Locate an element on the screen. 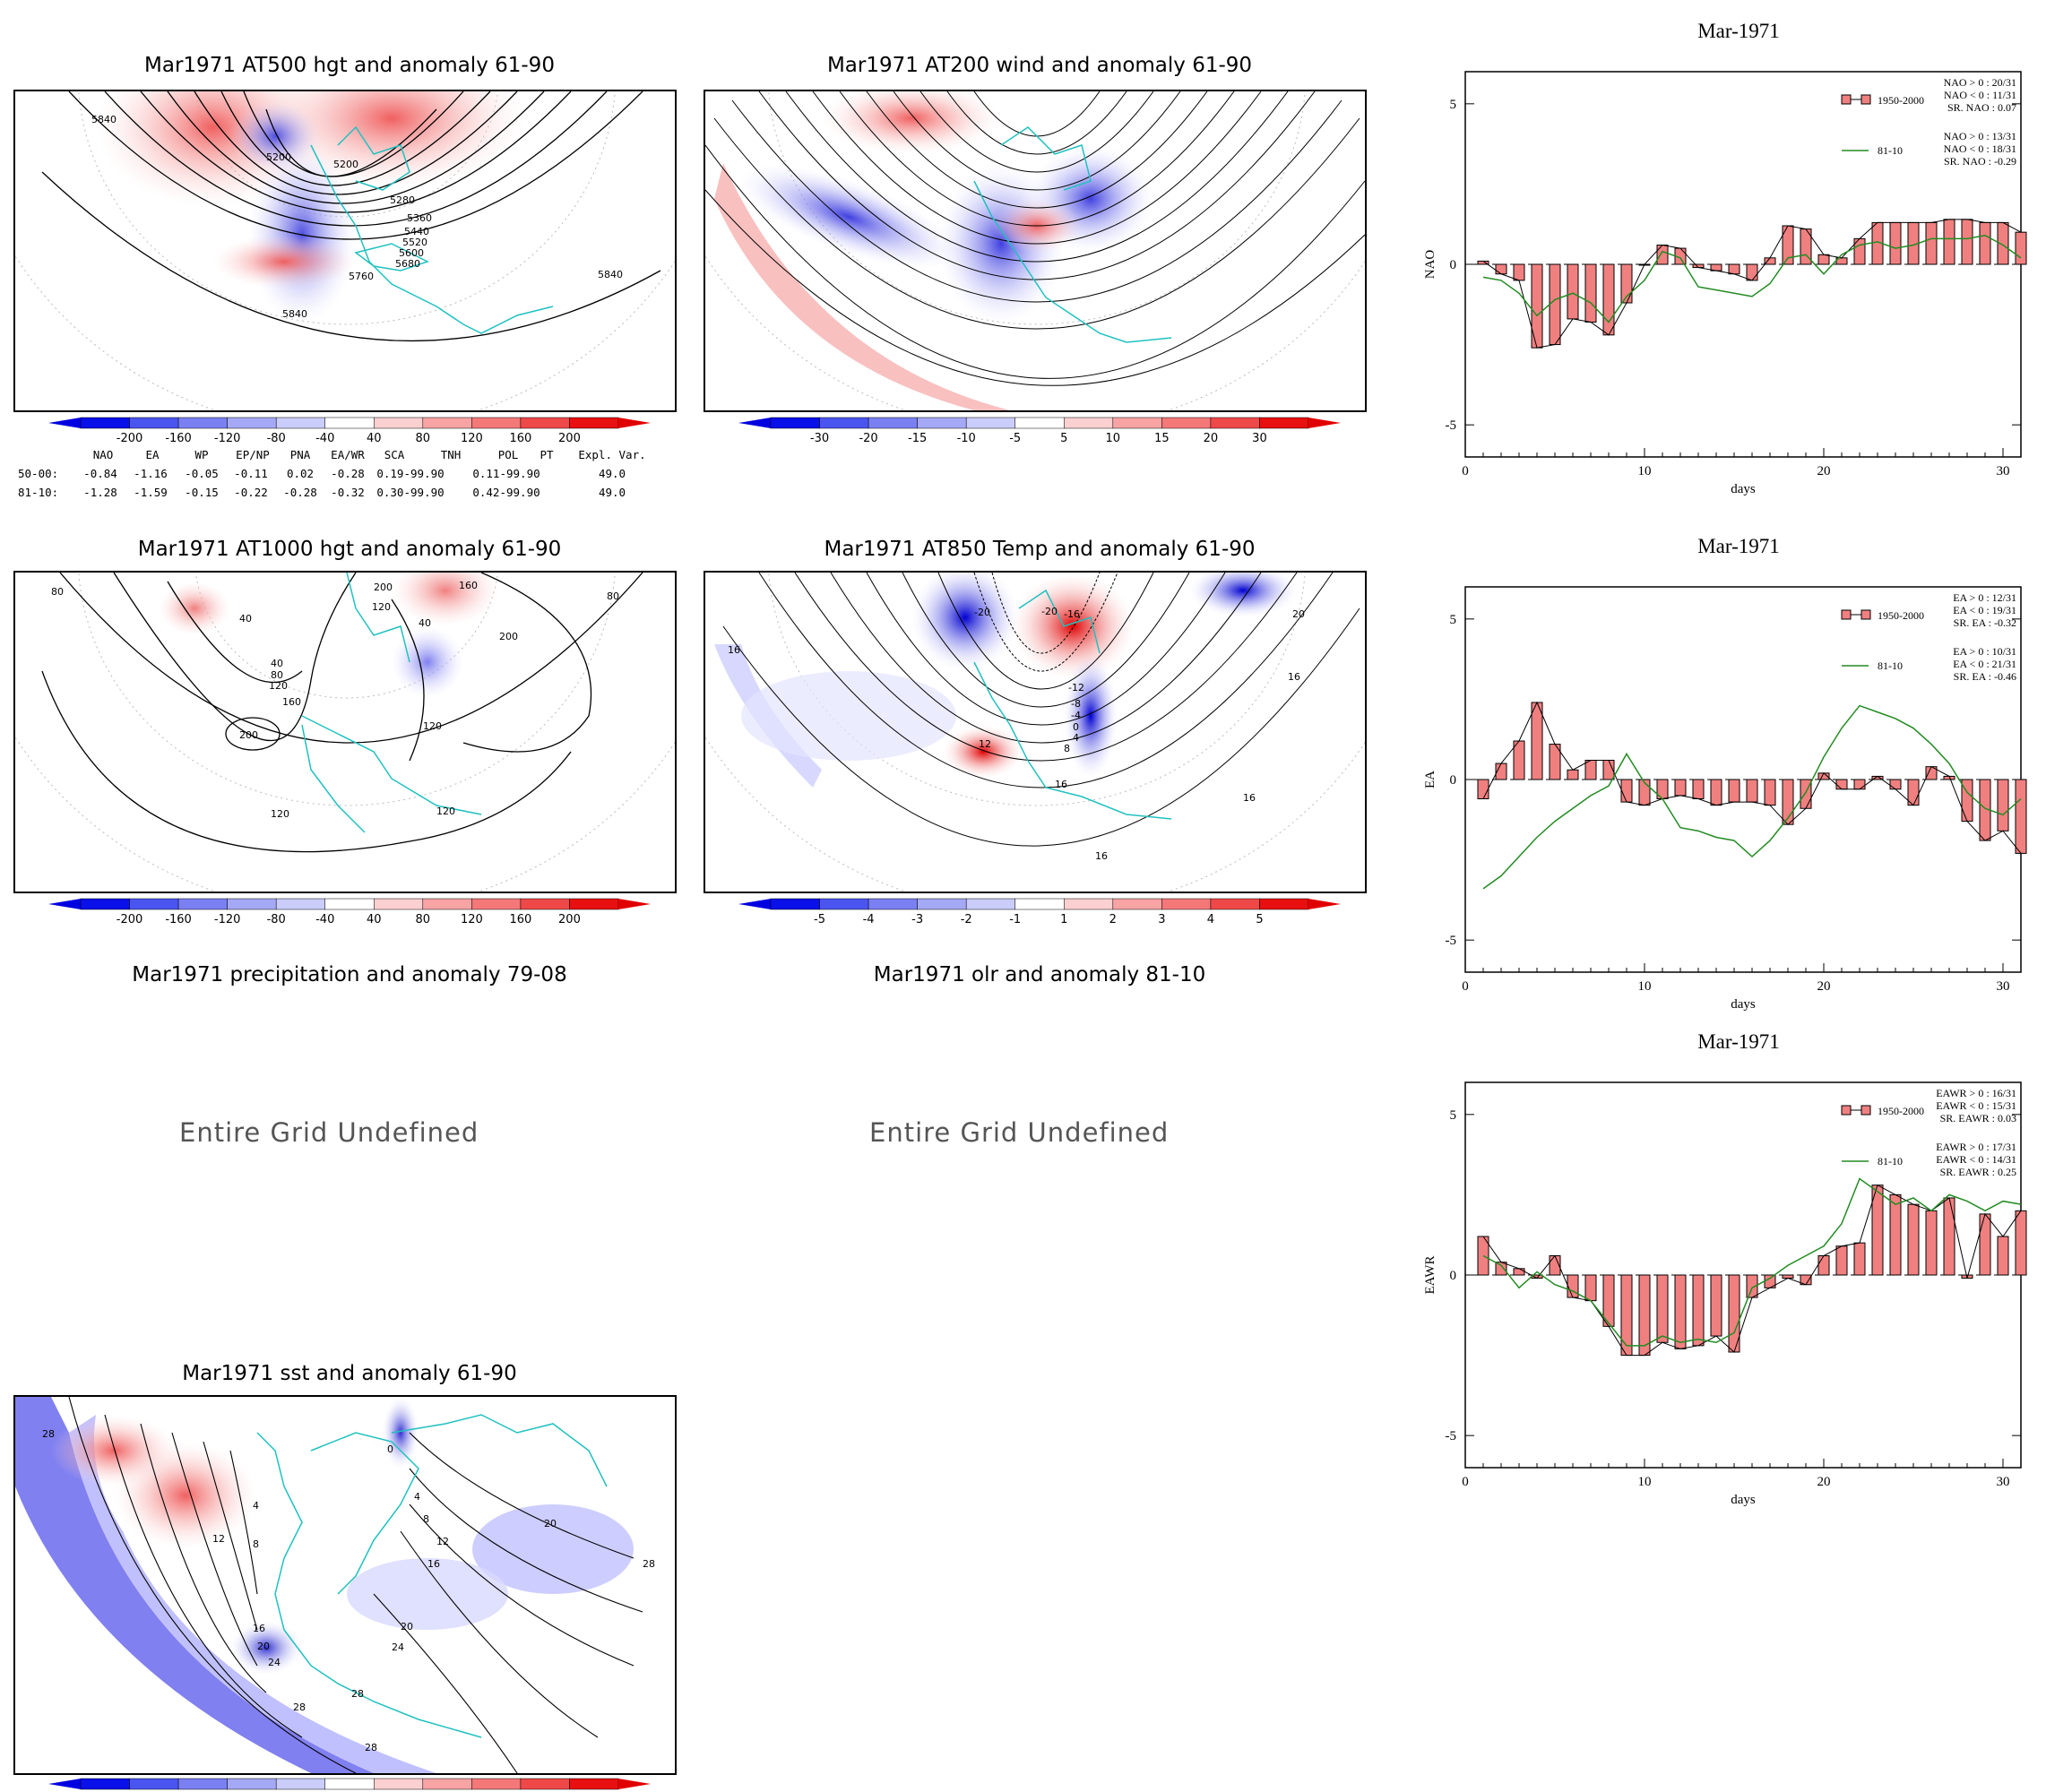 Image resolution: width=2072 pixels, height=1792 pixels. contour-label: 80 is located at coordinates (613, 596).